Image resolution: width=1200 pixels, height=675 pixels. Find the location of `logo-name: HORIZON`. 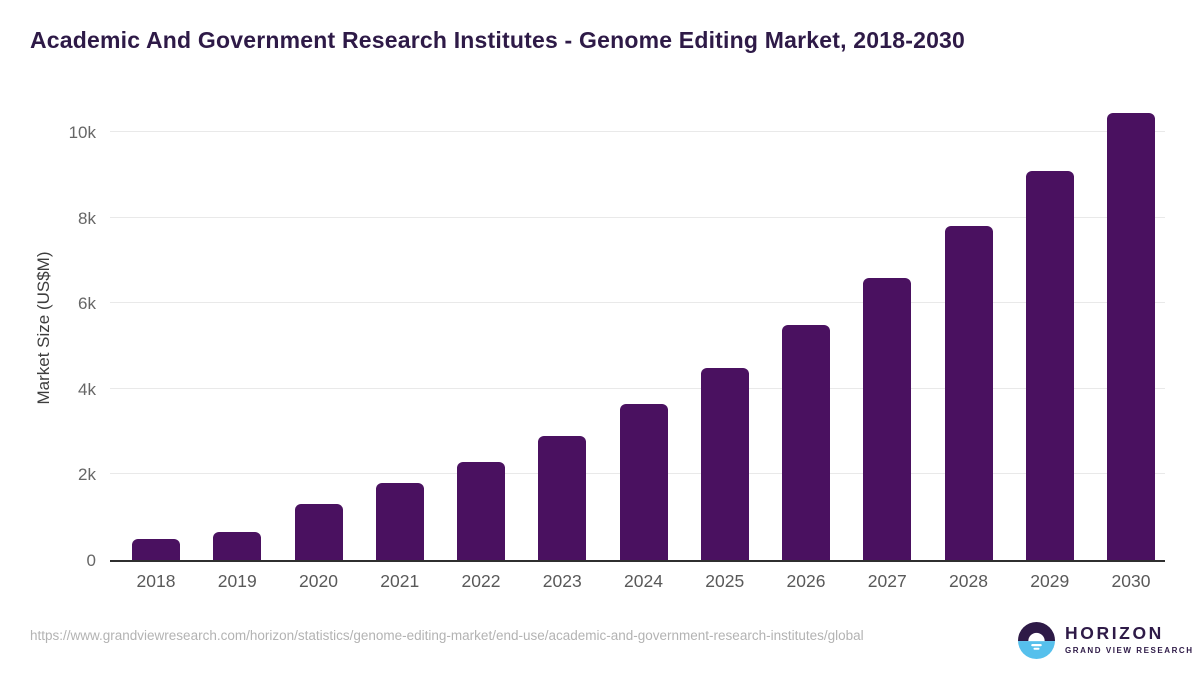

logo-name: HORIZON is located at coordinates (1114, 633).